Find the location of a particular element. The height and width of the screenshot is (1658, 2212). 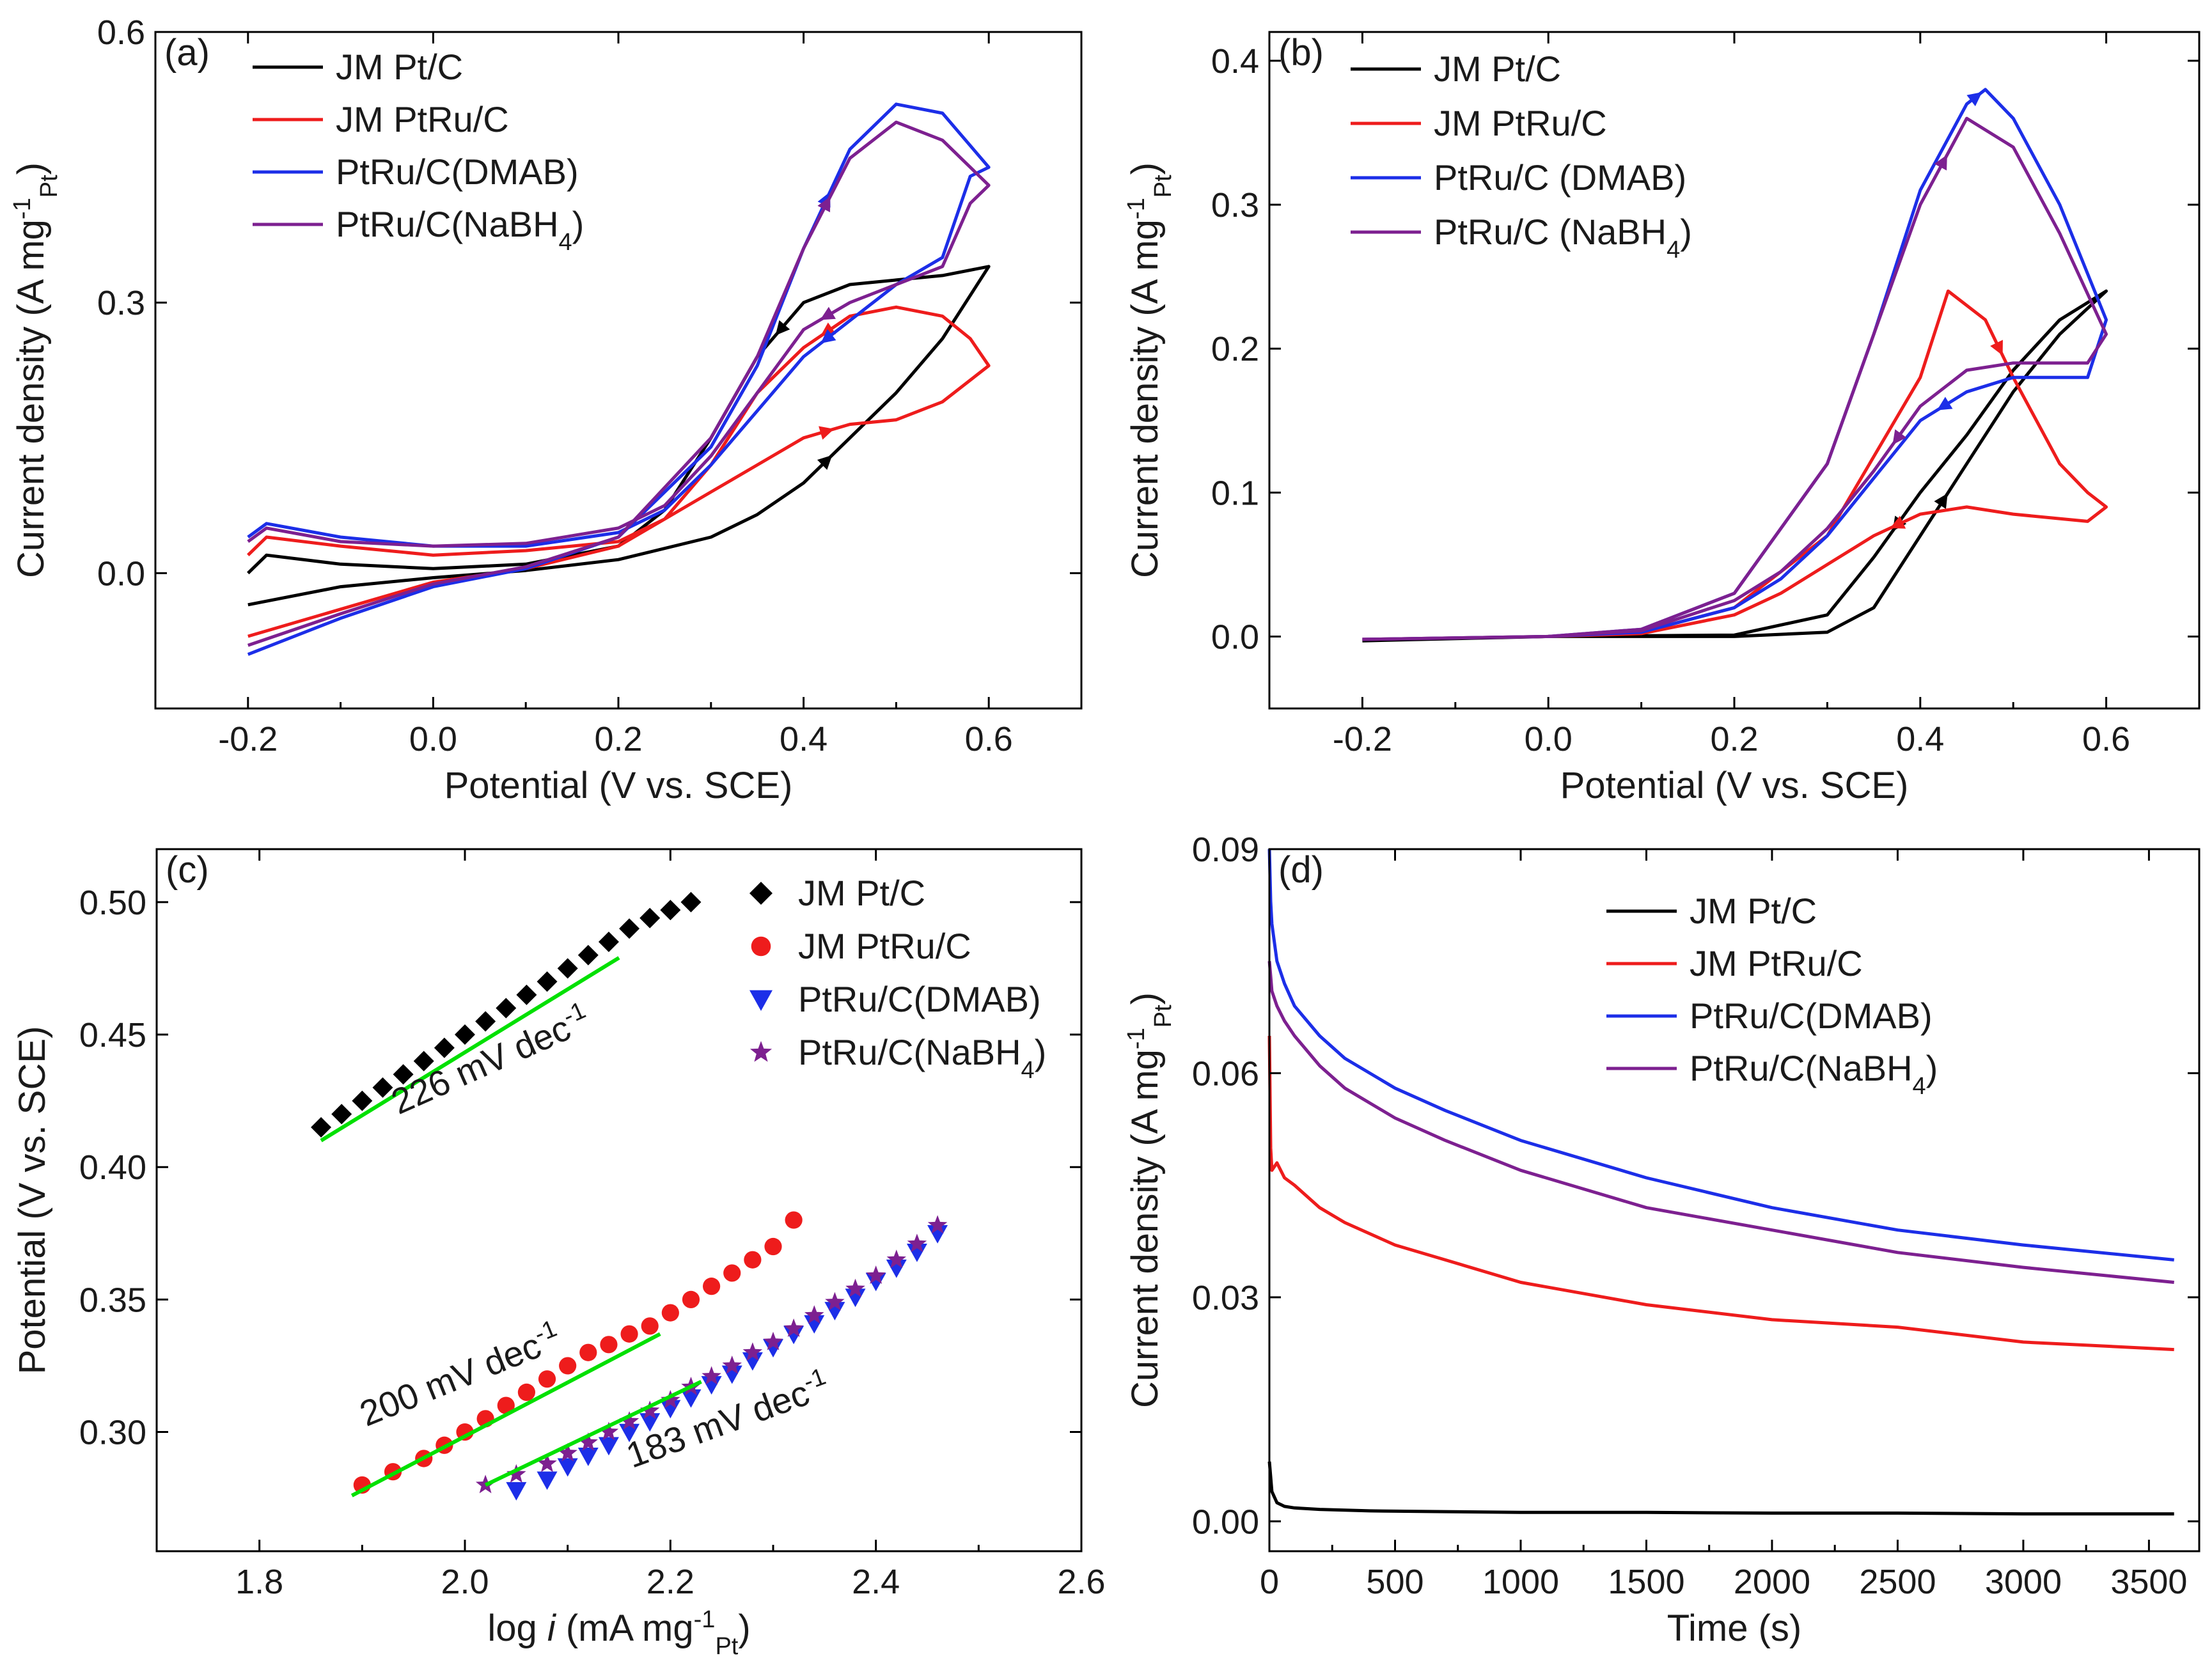

y-title-main: Current density (A mg is located at coordinates (1145, 1229).